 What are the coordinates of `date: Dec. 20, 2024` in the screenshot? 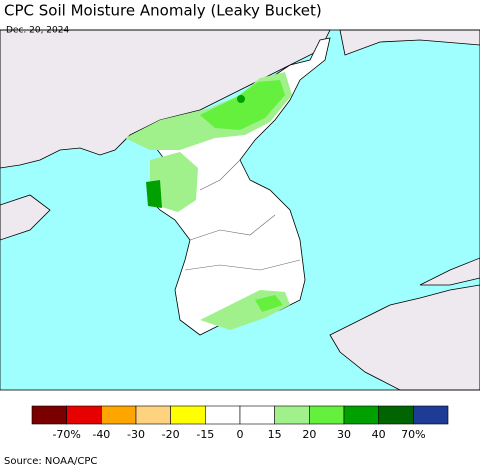 It's located at (37, 31).